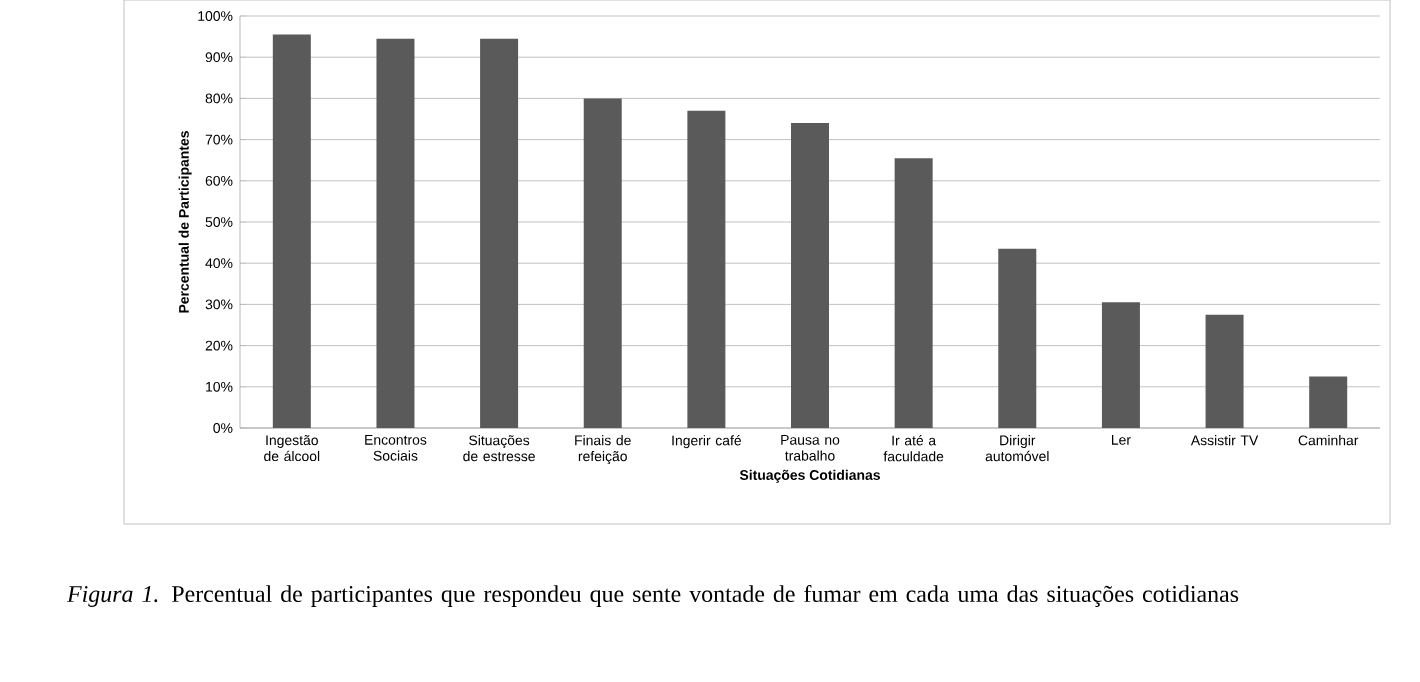 The width and height of the screenshot is (1420, 682). I want to click on text: Figura 1. Percentual de participantes que respondeu que sente vontade de fumar em cada uma das situações cotidianas, so click(652, 596).